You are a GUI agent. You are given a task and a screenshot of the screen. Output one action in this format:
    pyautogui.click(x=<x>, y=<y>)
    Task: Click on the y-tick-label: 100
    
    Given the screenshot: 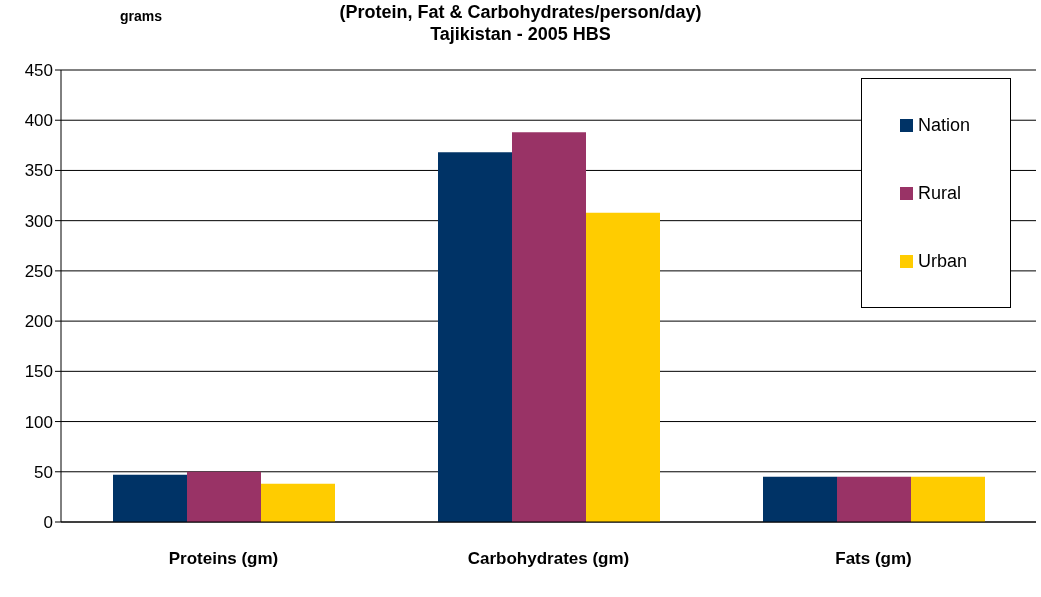 What is the action you would take?
    pyautogui.click(x=38, y=422)
    